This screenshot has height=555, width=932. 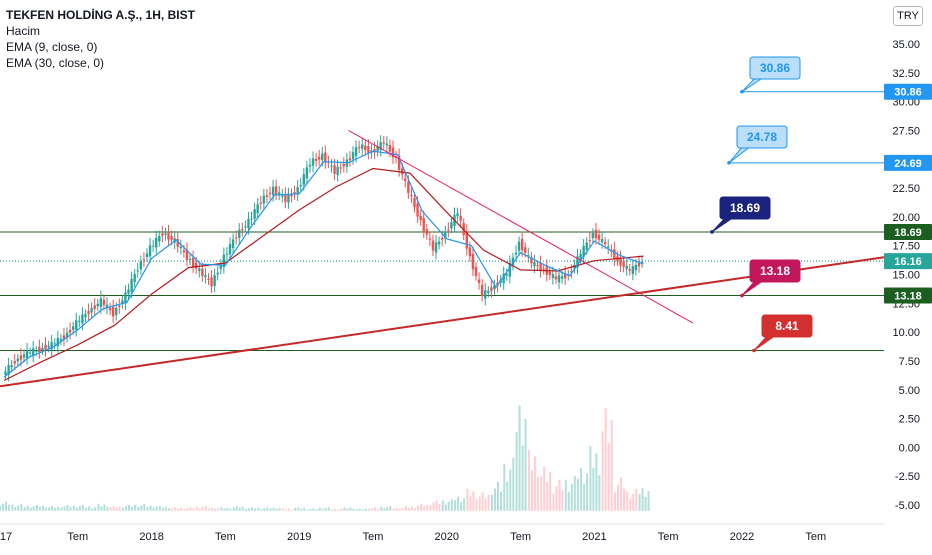 What do you see at coordinates (447, 537) in the screenshot?
I see `time-tick-label: 2020` at bounding box center [447, 537].